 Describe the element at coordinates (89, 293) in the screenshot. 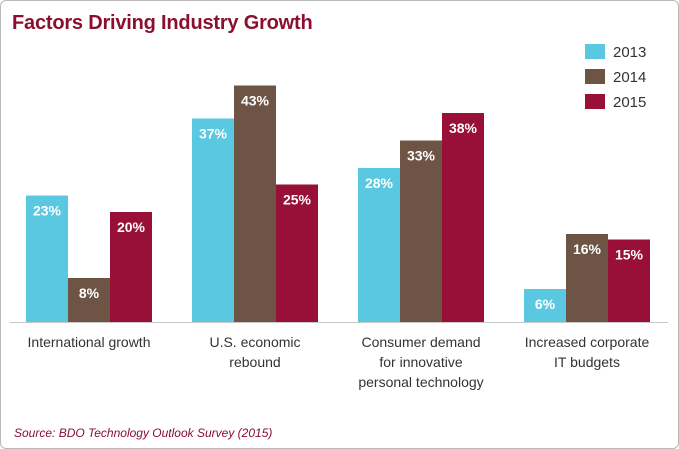

I see `data-label-2014-cat1: 8%` at that location.